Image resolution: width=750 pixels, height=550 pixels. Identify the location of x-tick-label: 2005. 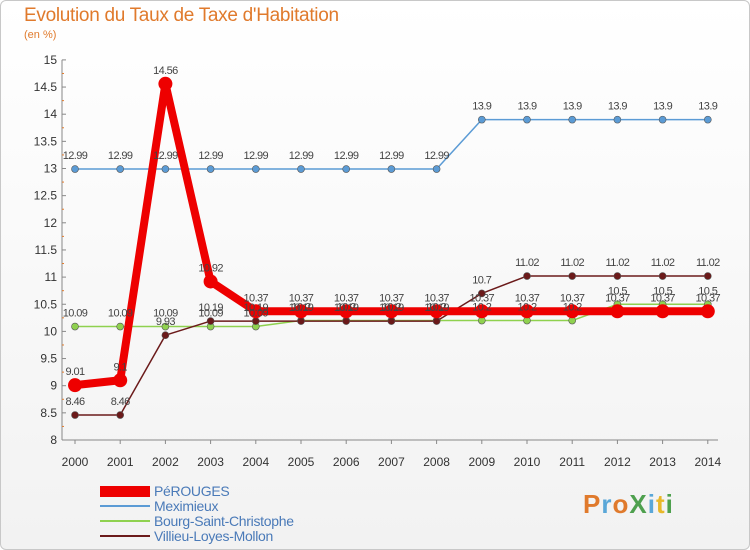
(301, 462).